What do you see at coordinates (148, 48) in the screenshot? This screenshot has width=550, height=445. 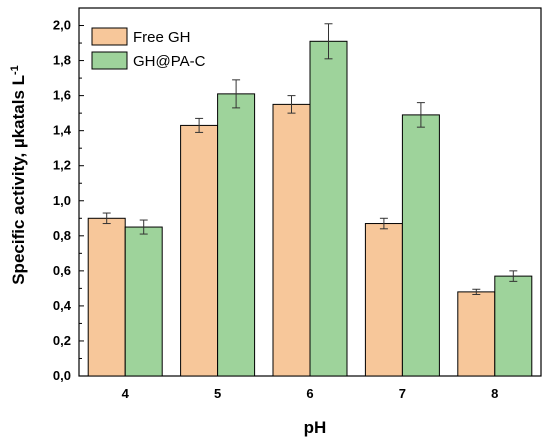 I see `legend: Free GH GH@PA-C` at bounding box center [148, 48].